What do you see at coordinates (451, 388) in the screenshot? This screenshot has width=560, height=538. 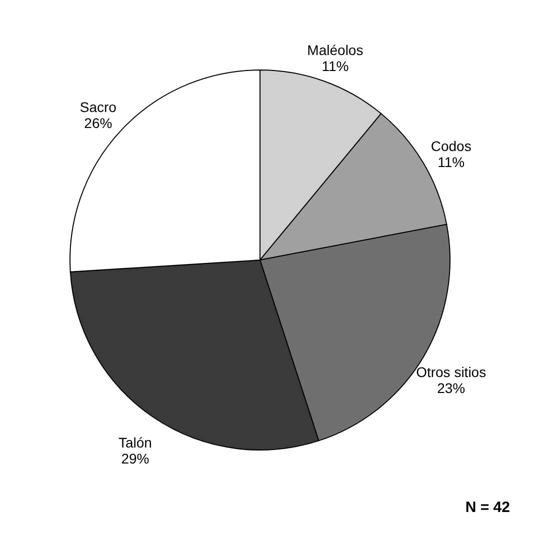 I see `data-label: 23%` at bounding box center [451, 388].